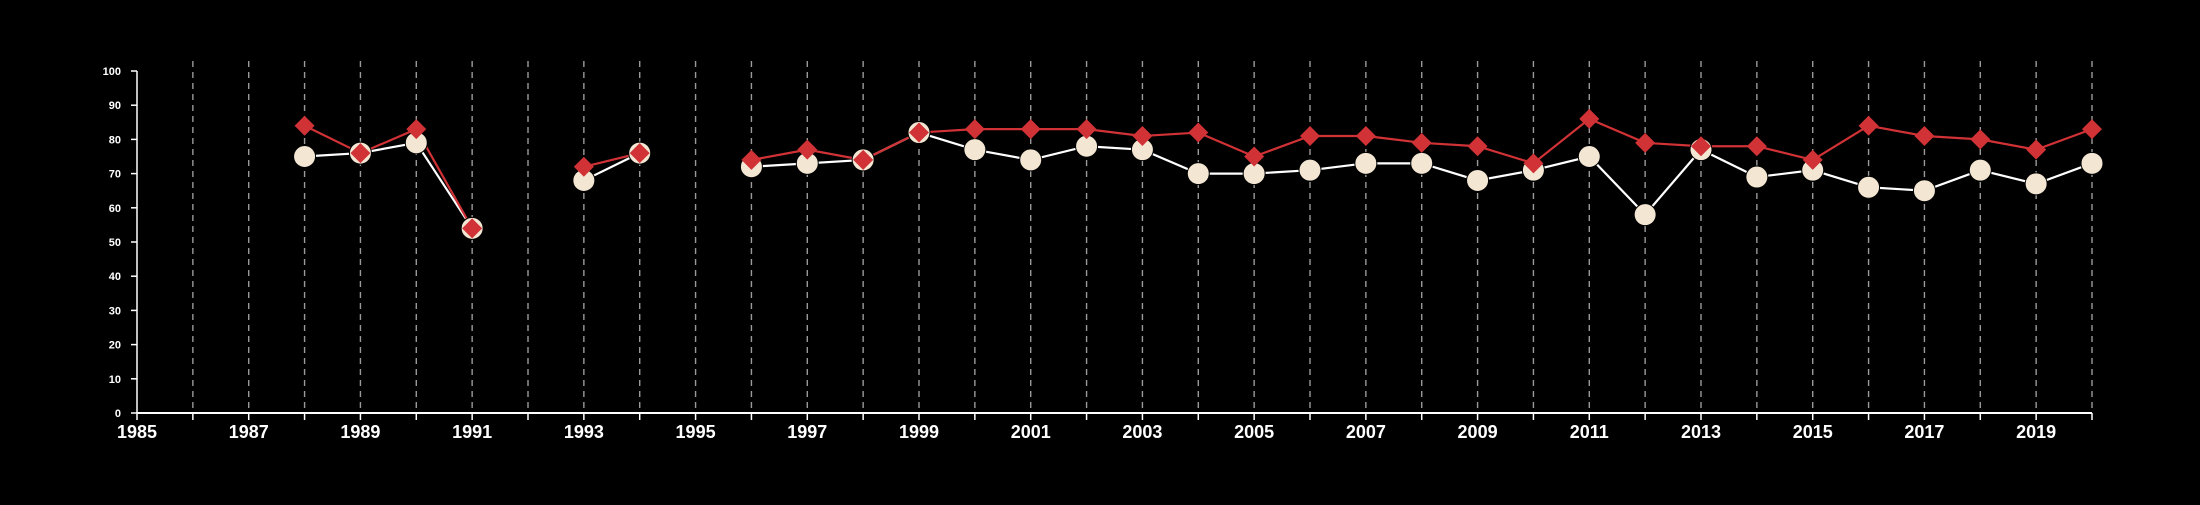 The width and height of the screenshot is (2200, 505). What do you see at coordinates (1478, 432) in the screenshot?
I see `x-tick-label: 2009` at bounding box center [1478, 432].